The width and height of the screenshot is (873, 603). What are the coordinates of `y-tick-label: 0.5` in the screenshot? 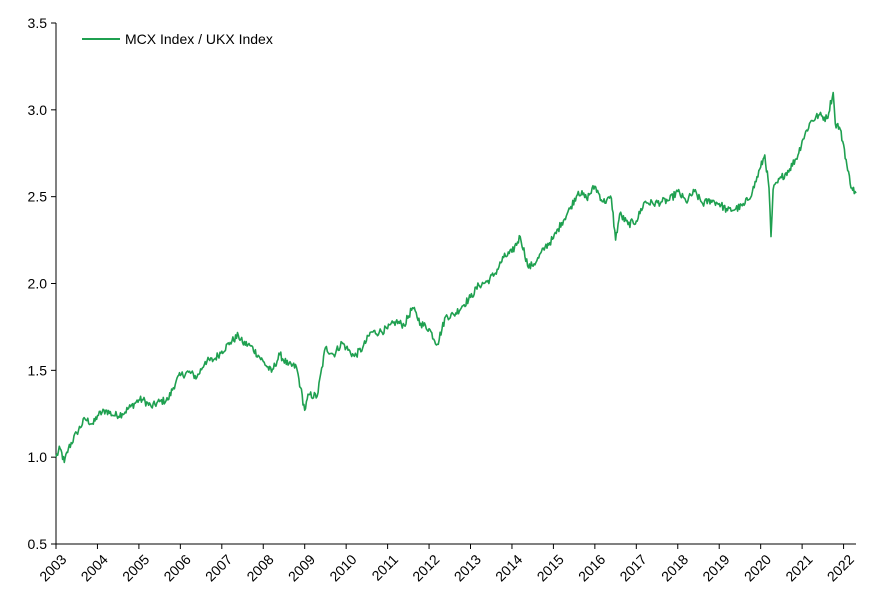 It's located at (38, 544).